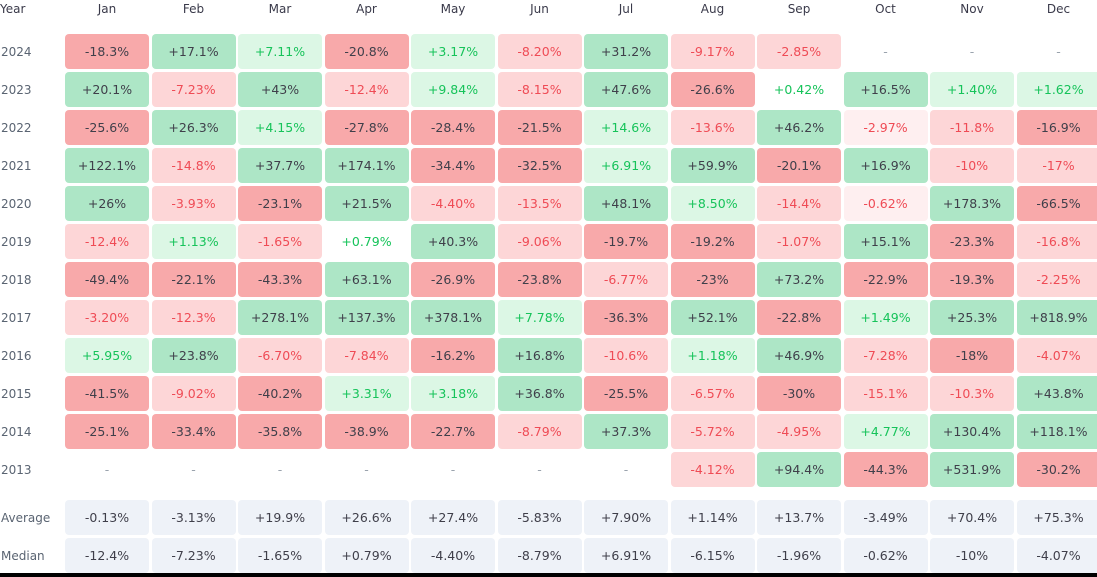 This screenshot has width=1097, height=577. I want to click on return-cell: +4.77%, so click(885, 431).